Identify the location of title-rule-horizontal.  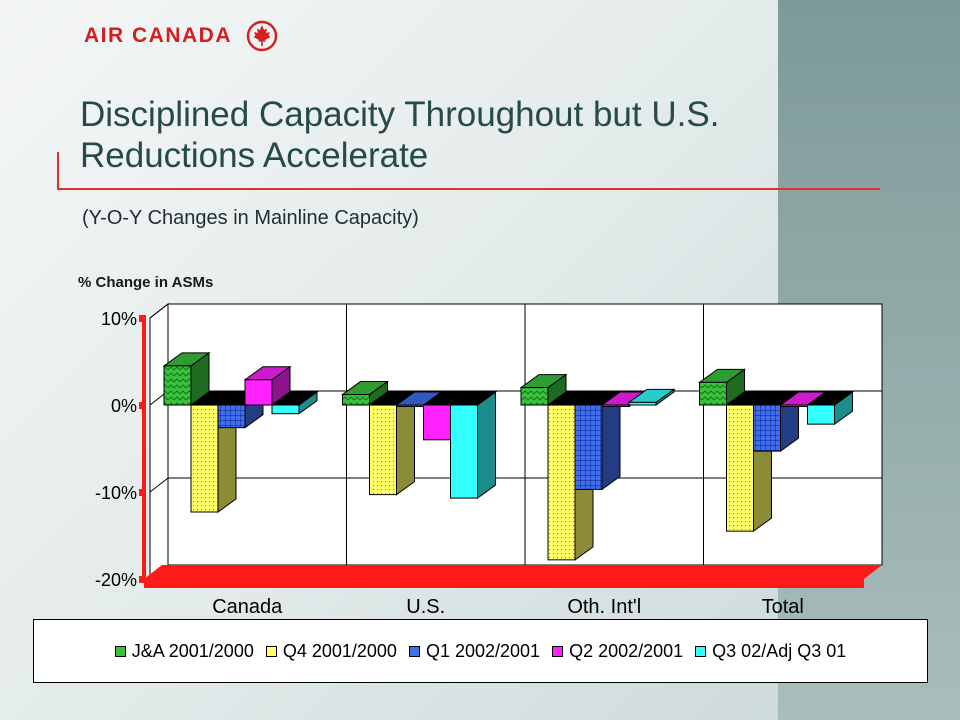
(468, 189).